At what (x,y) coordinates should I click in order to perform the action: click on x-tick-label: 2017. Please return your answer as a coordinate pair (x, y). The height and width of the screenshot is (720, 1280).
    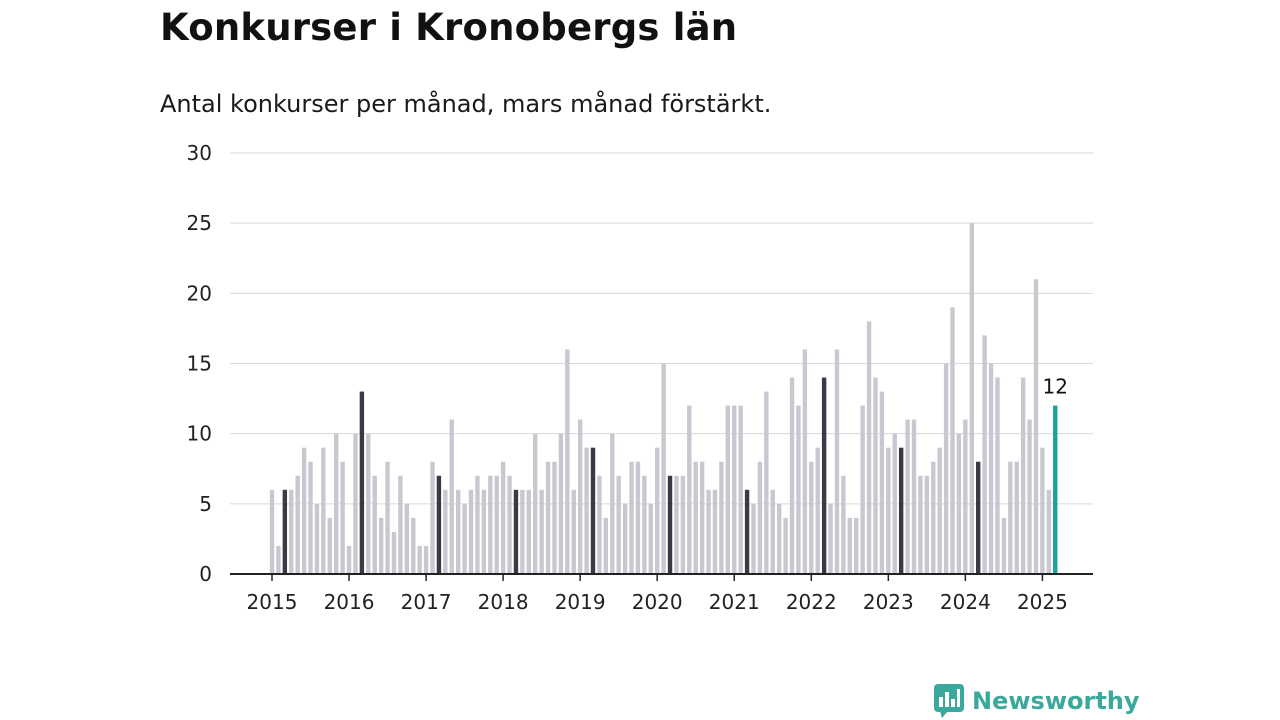
    Looking at the image, I should click on (426, 602).